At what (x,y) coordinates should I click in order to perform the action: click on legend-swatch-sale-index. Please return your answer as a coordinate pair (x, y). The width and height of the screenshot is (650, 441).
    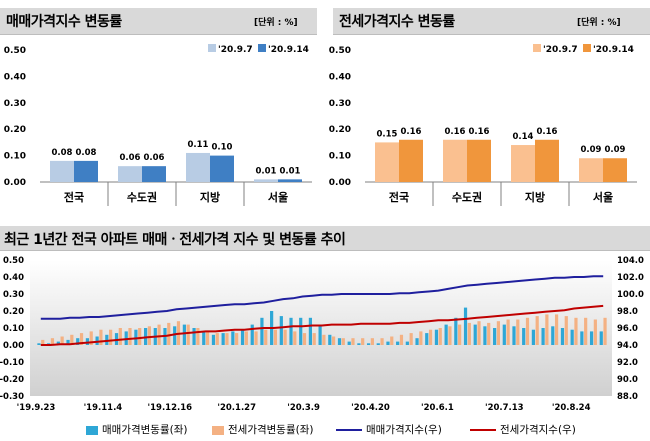
    Looking at the image, I should click on (349, 430).